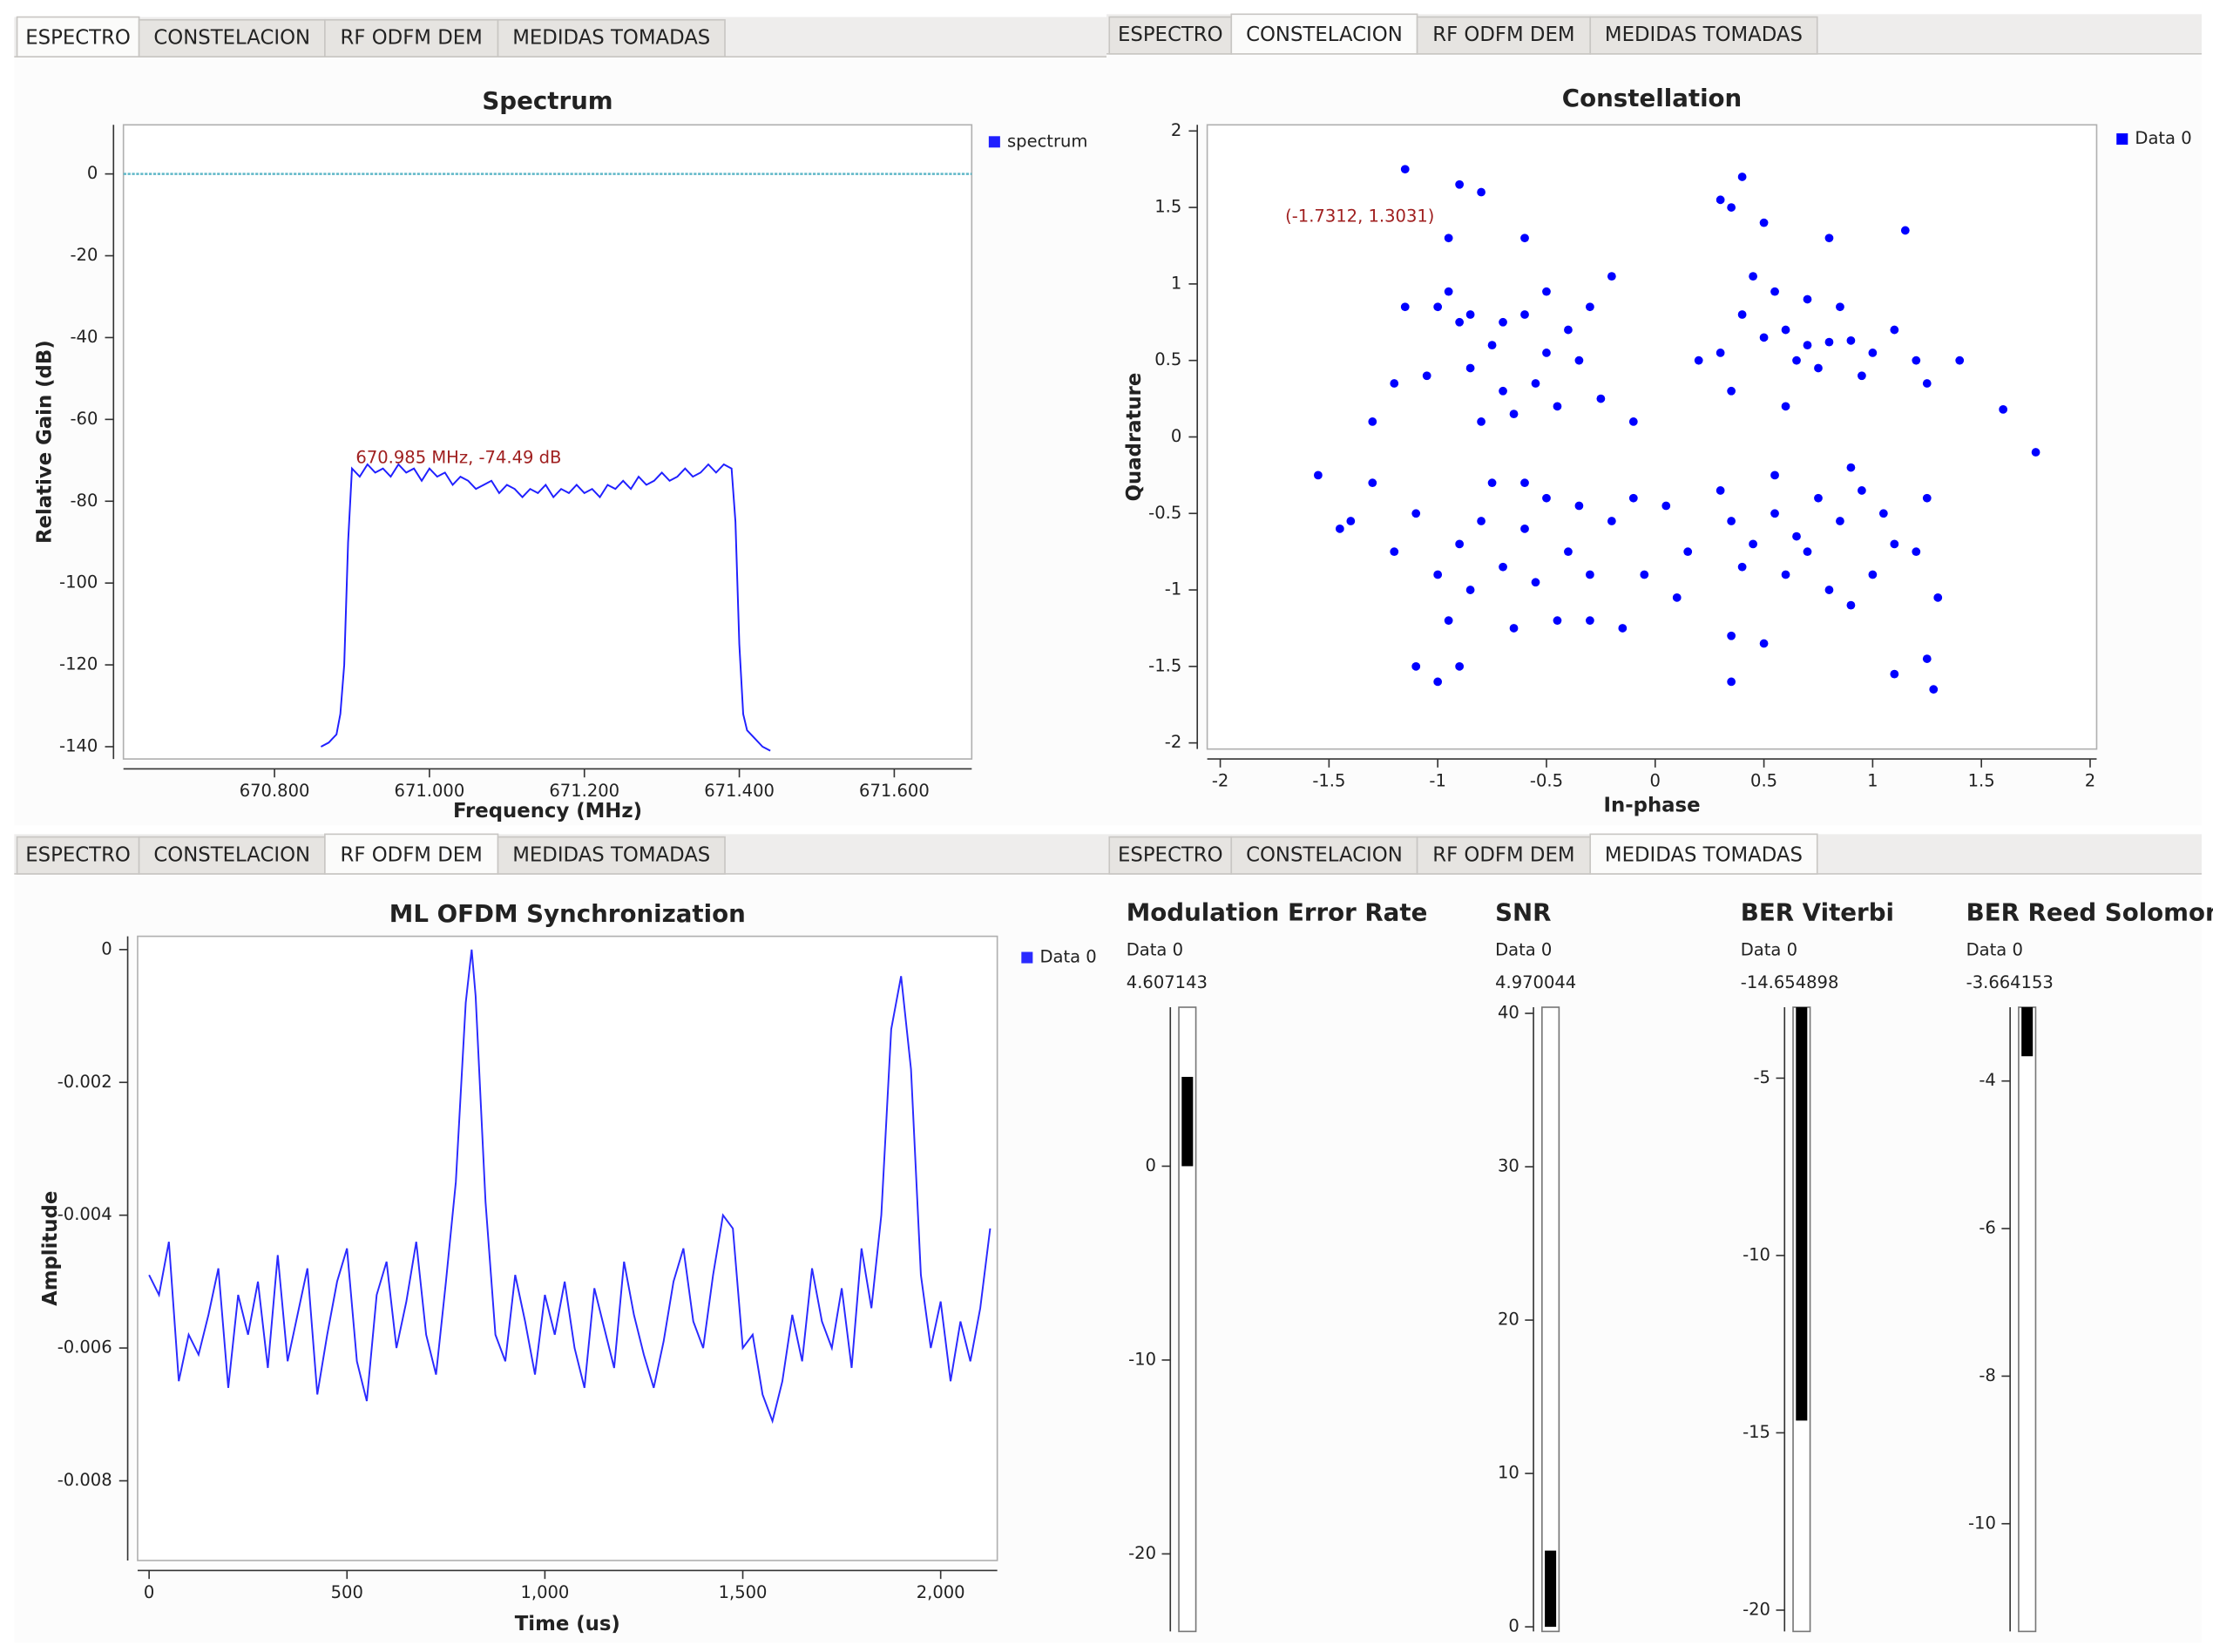 This screenshot has width=2213, height=1652. I want to click on x-tick-label: 0.5, so click(1764, 781).